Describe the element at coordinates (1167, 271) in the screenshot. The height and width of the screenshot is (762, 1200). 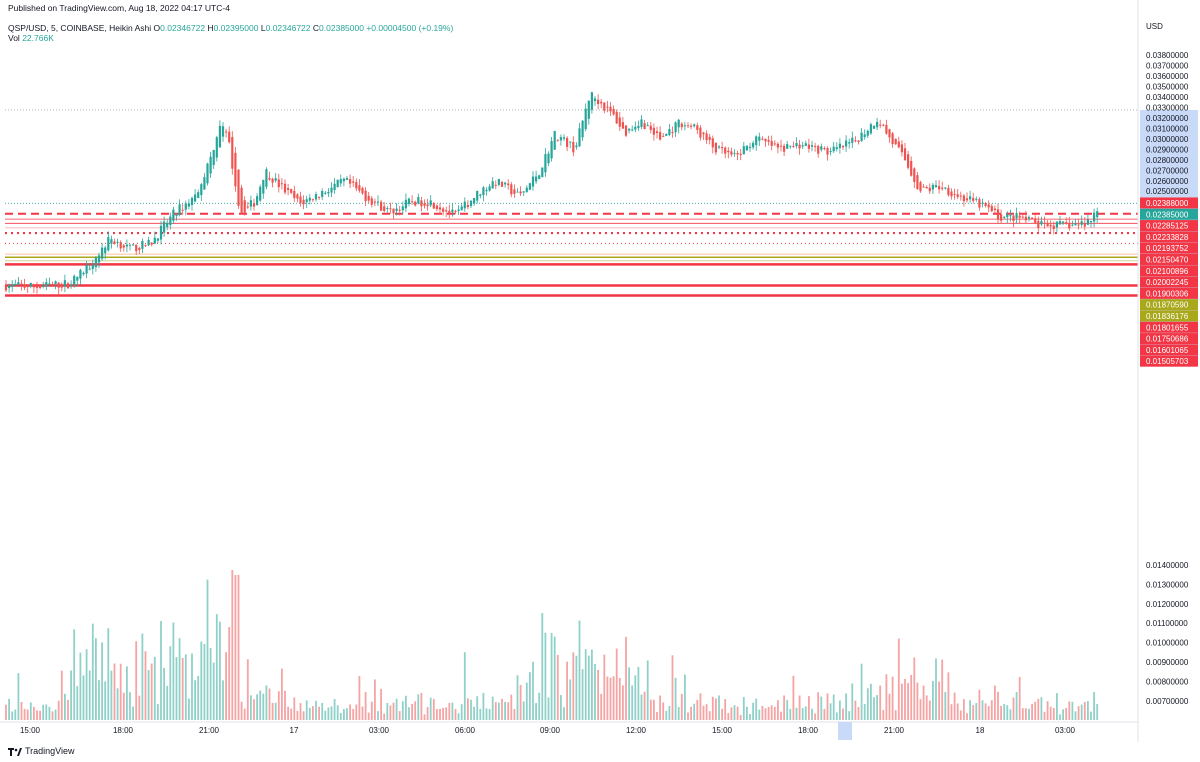
I see `price-tag-label: 0.02100896` at that location.